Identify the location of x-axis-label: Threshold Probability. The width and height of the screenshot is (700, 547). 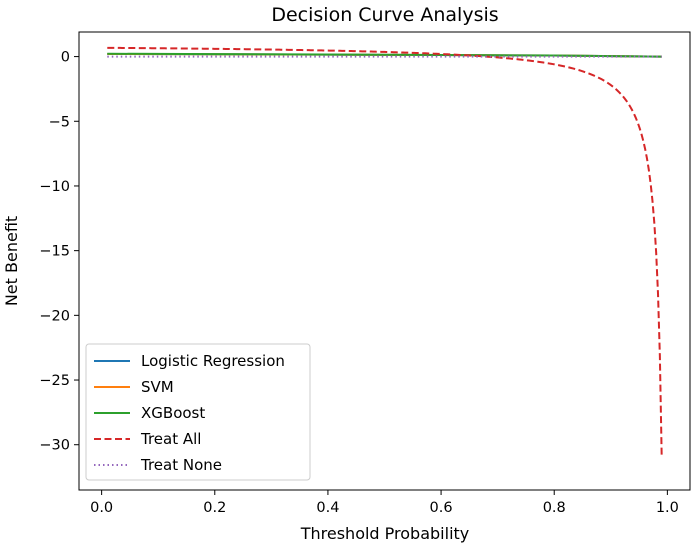
(385, 533).